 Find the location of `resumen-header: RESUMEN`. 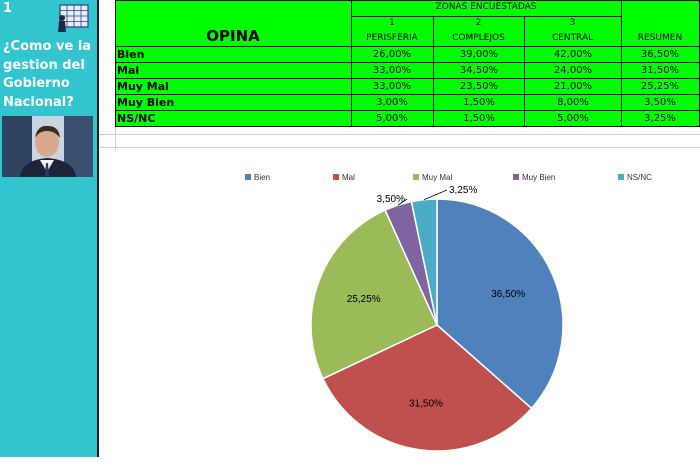

resumen-header: RESUMEN is located at coordinates (660, 38).